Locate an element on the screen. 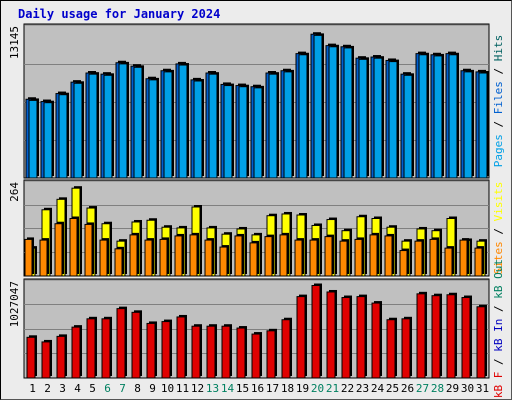 This screenshot has height=400, width=512. day-label-15: 15 is located at coordinates (242, 388).